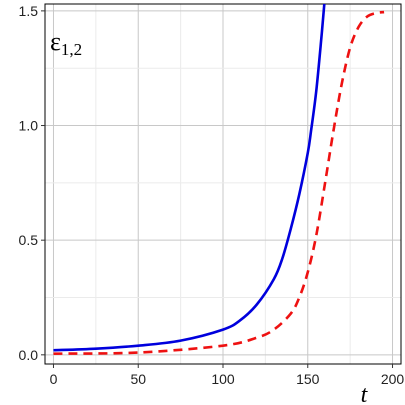 The image size is (405, 405). I want to click on y-tick-label: 1.0, so click(29, 126).